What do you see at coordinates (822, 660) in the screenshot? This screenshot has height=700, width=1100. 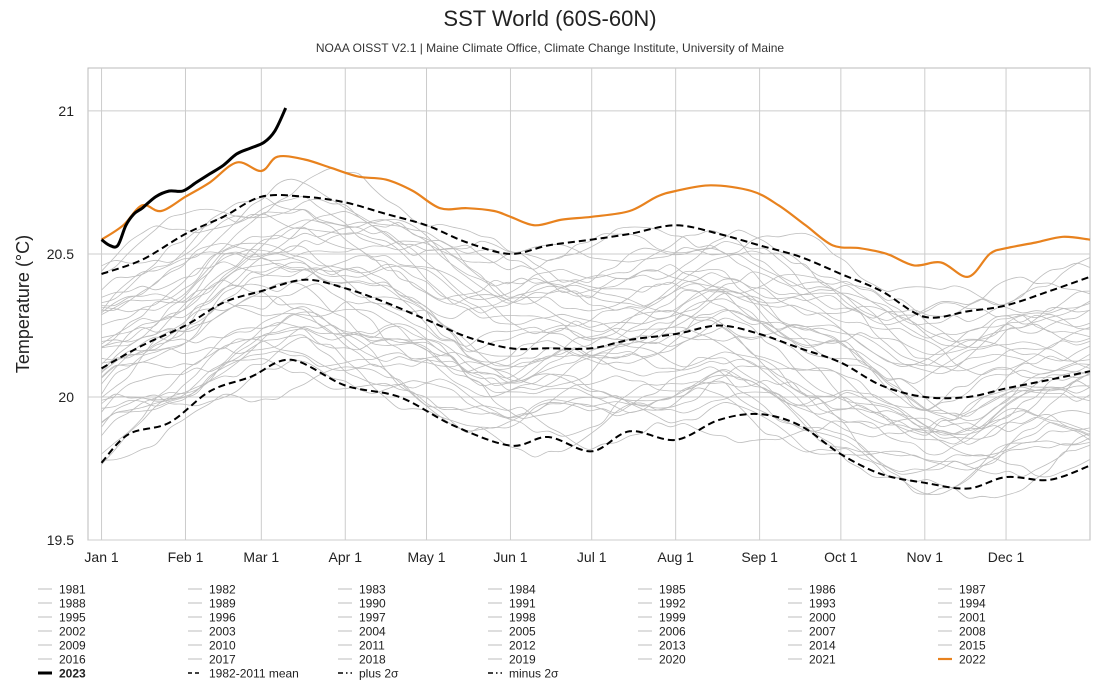 I see `legend-label: 2021` at bounding box center [822, 660].